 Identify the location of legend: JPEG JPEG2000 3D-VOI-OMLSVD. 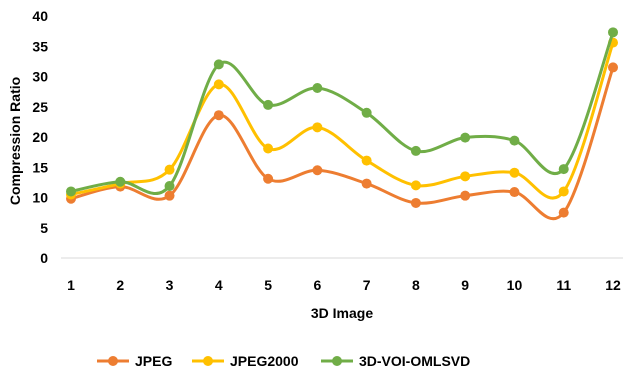
(283, 361).